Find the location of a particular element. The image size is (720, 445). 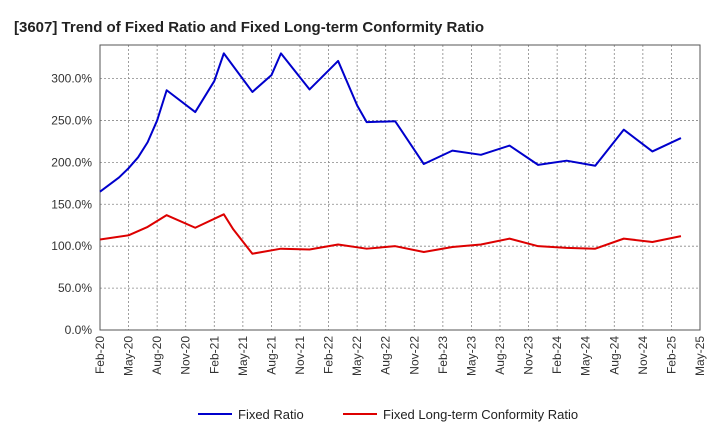

x-tick-label: Aug-23 is located at coordinates (500, 355).